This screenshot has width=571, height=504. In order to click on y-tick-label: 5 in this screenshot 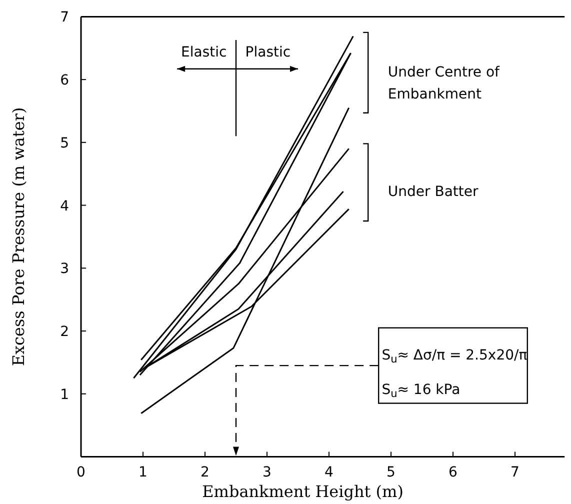, I will do `click(64, 143)`.